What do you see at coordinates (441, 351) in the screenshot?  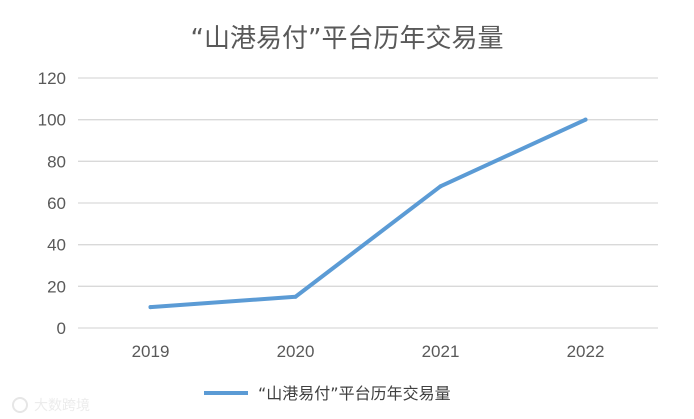 I see `x-tick-label: 2021` at bounding box center [441, 351].